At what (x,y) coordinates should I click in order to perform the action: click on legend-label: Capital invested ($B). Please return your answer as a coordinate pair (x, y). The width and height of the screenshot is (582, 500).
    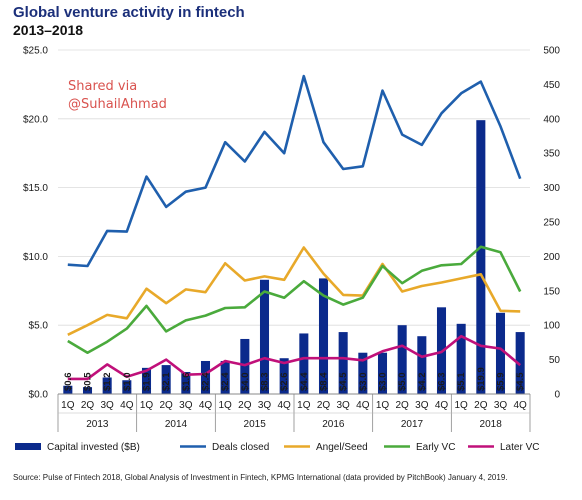
    Looking at the image, I should click on (93, 447).